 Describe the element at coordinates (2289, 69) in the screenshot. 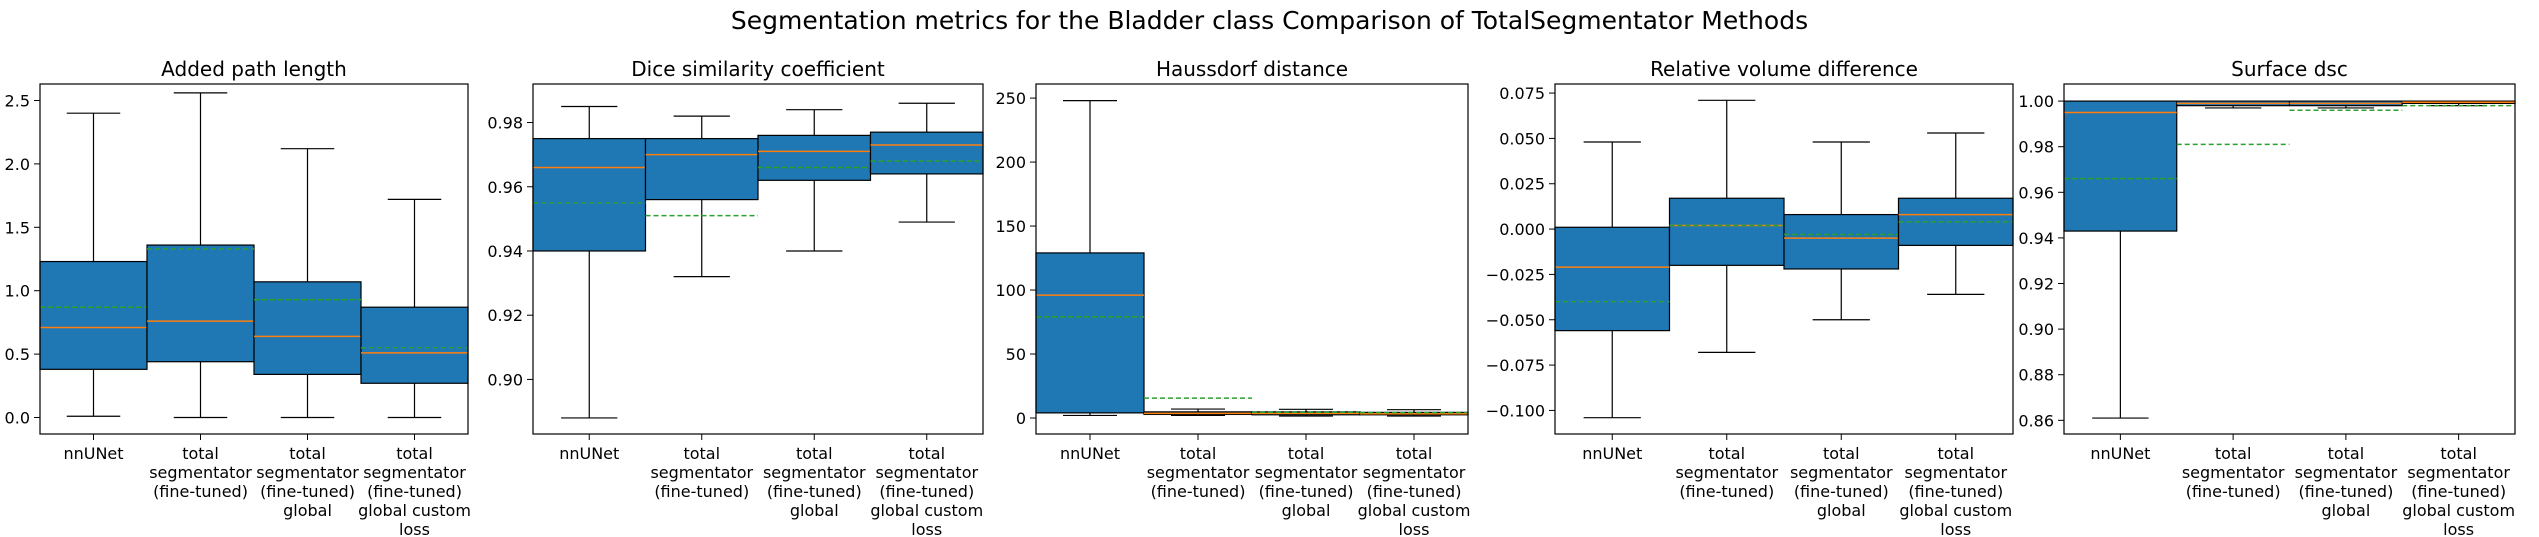

I see `panel-title: Surface dsc` at that location.